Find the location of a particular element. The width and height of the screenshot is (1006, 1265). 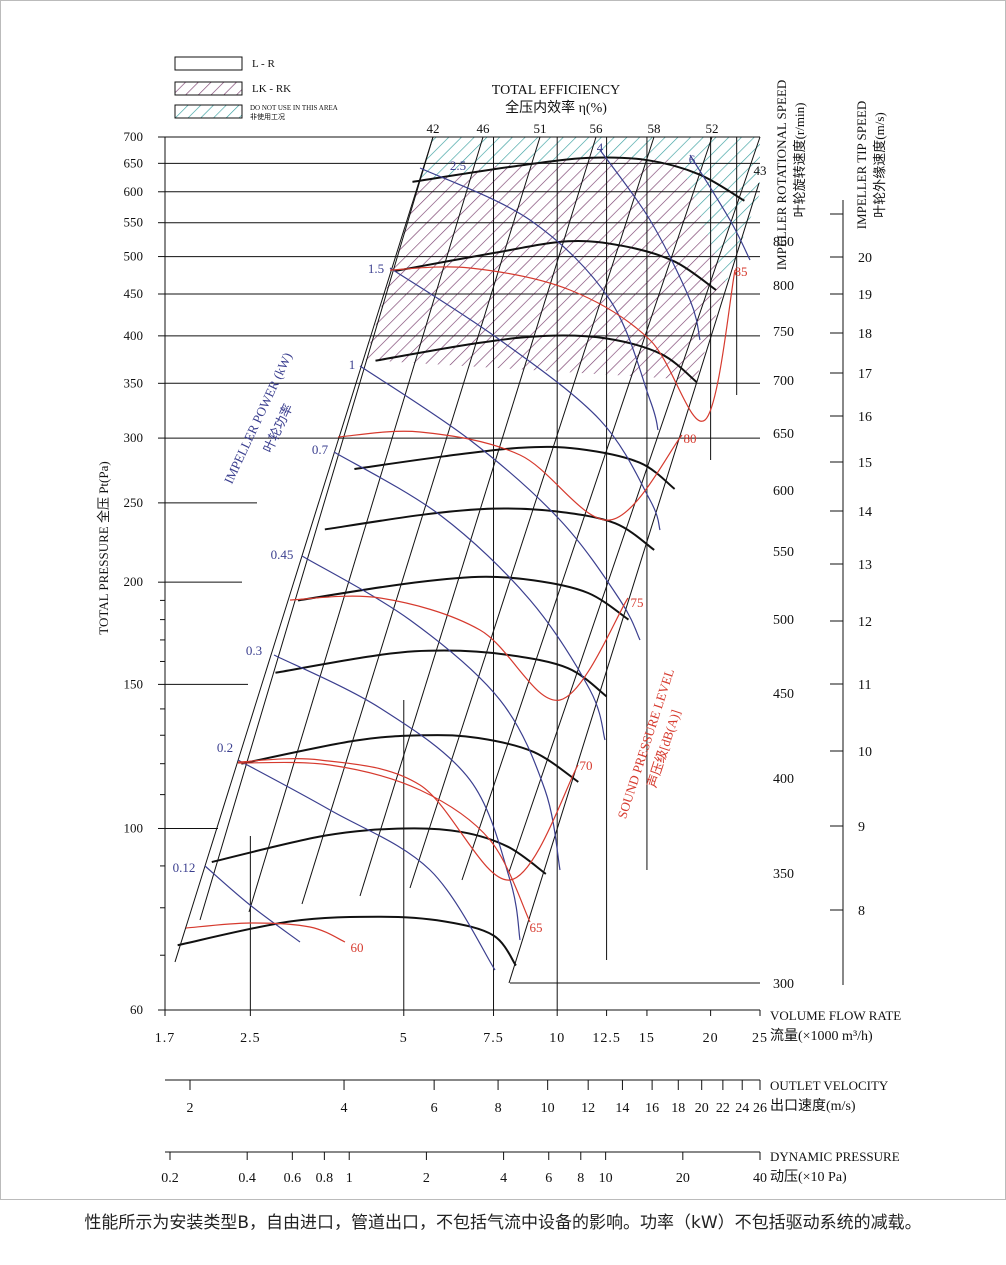

velocity-tick-label: 22 is located at coordinates (723, 1108).